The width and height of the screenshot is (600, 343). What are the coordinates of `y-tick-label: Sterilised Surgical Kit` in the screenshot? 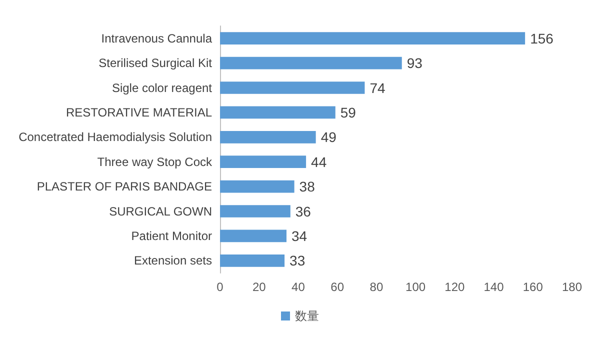 It's located at (155, 63).